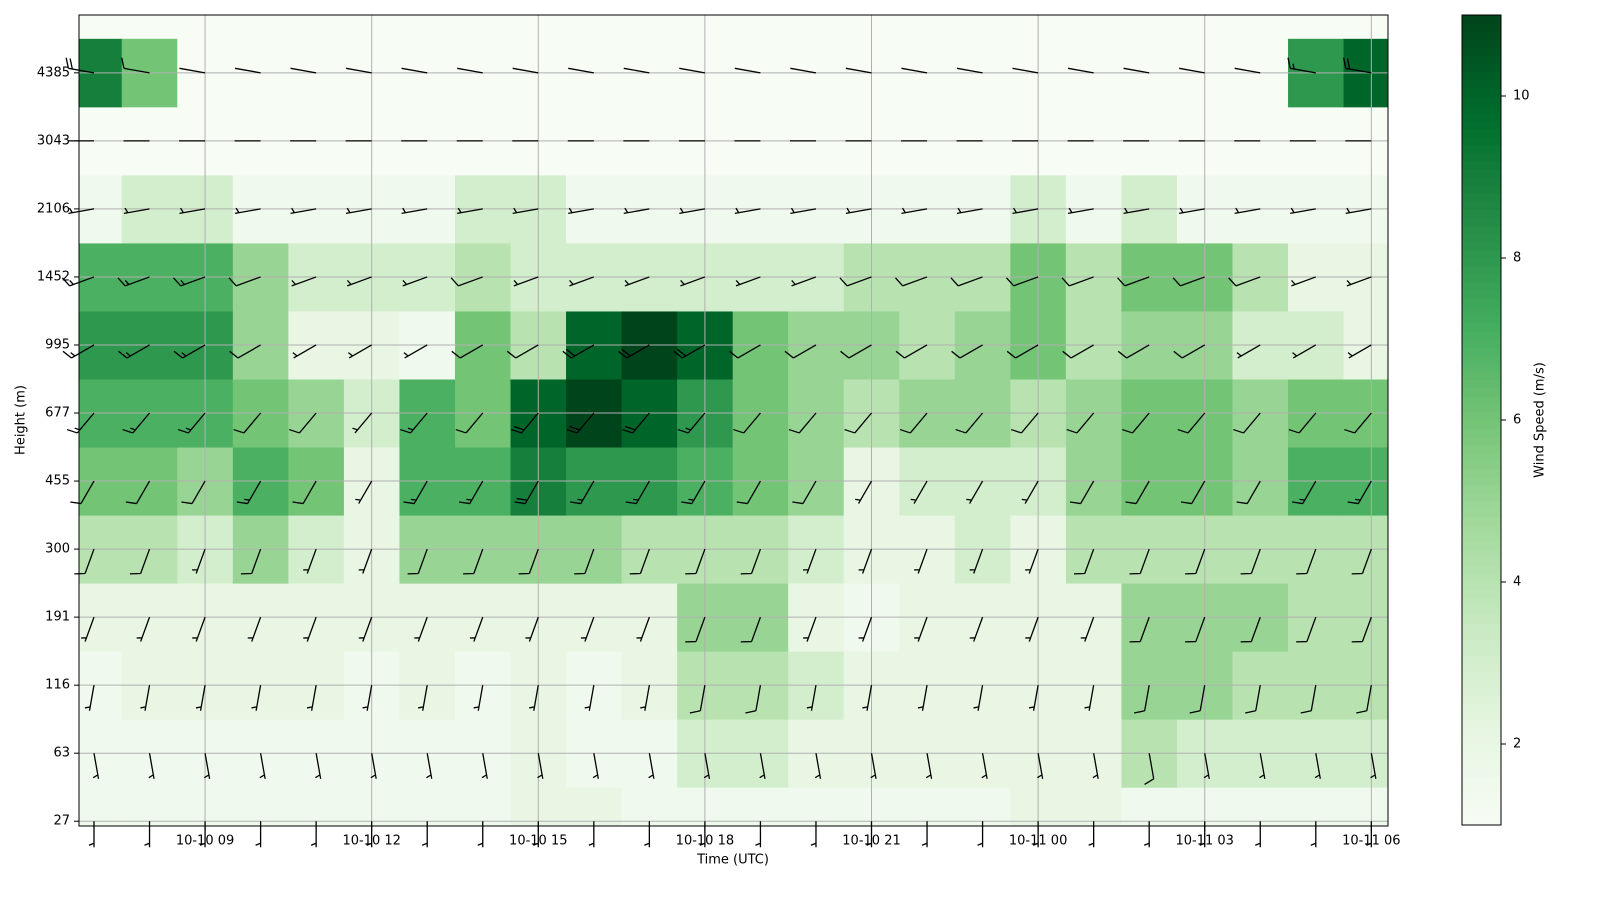  Describe the element at coordinates (57, 344) in the screenshot. I see `y-tick-label: 995` at that location.